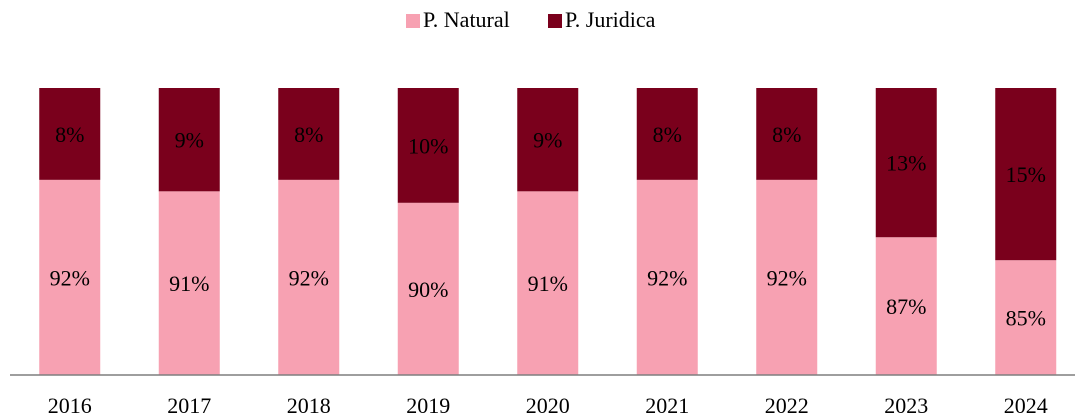 Image resolution: width=1075 pixels, height=418 pixels. Describe the element at coordinates (70, 405) in the screenshot. I see `x-tick-label: 2016` at that location.